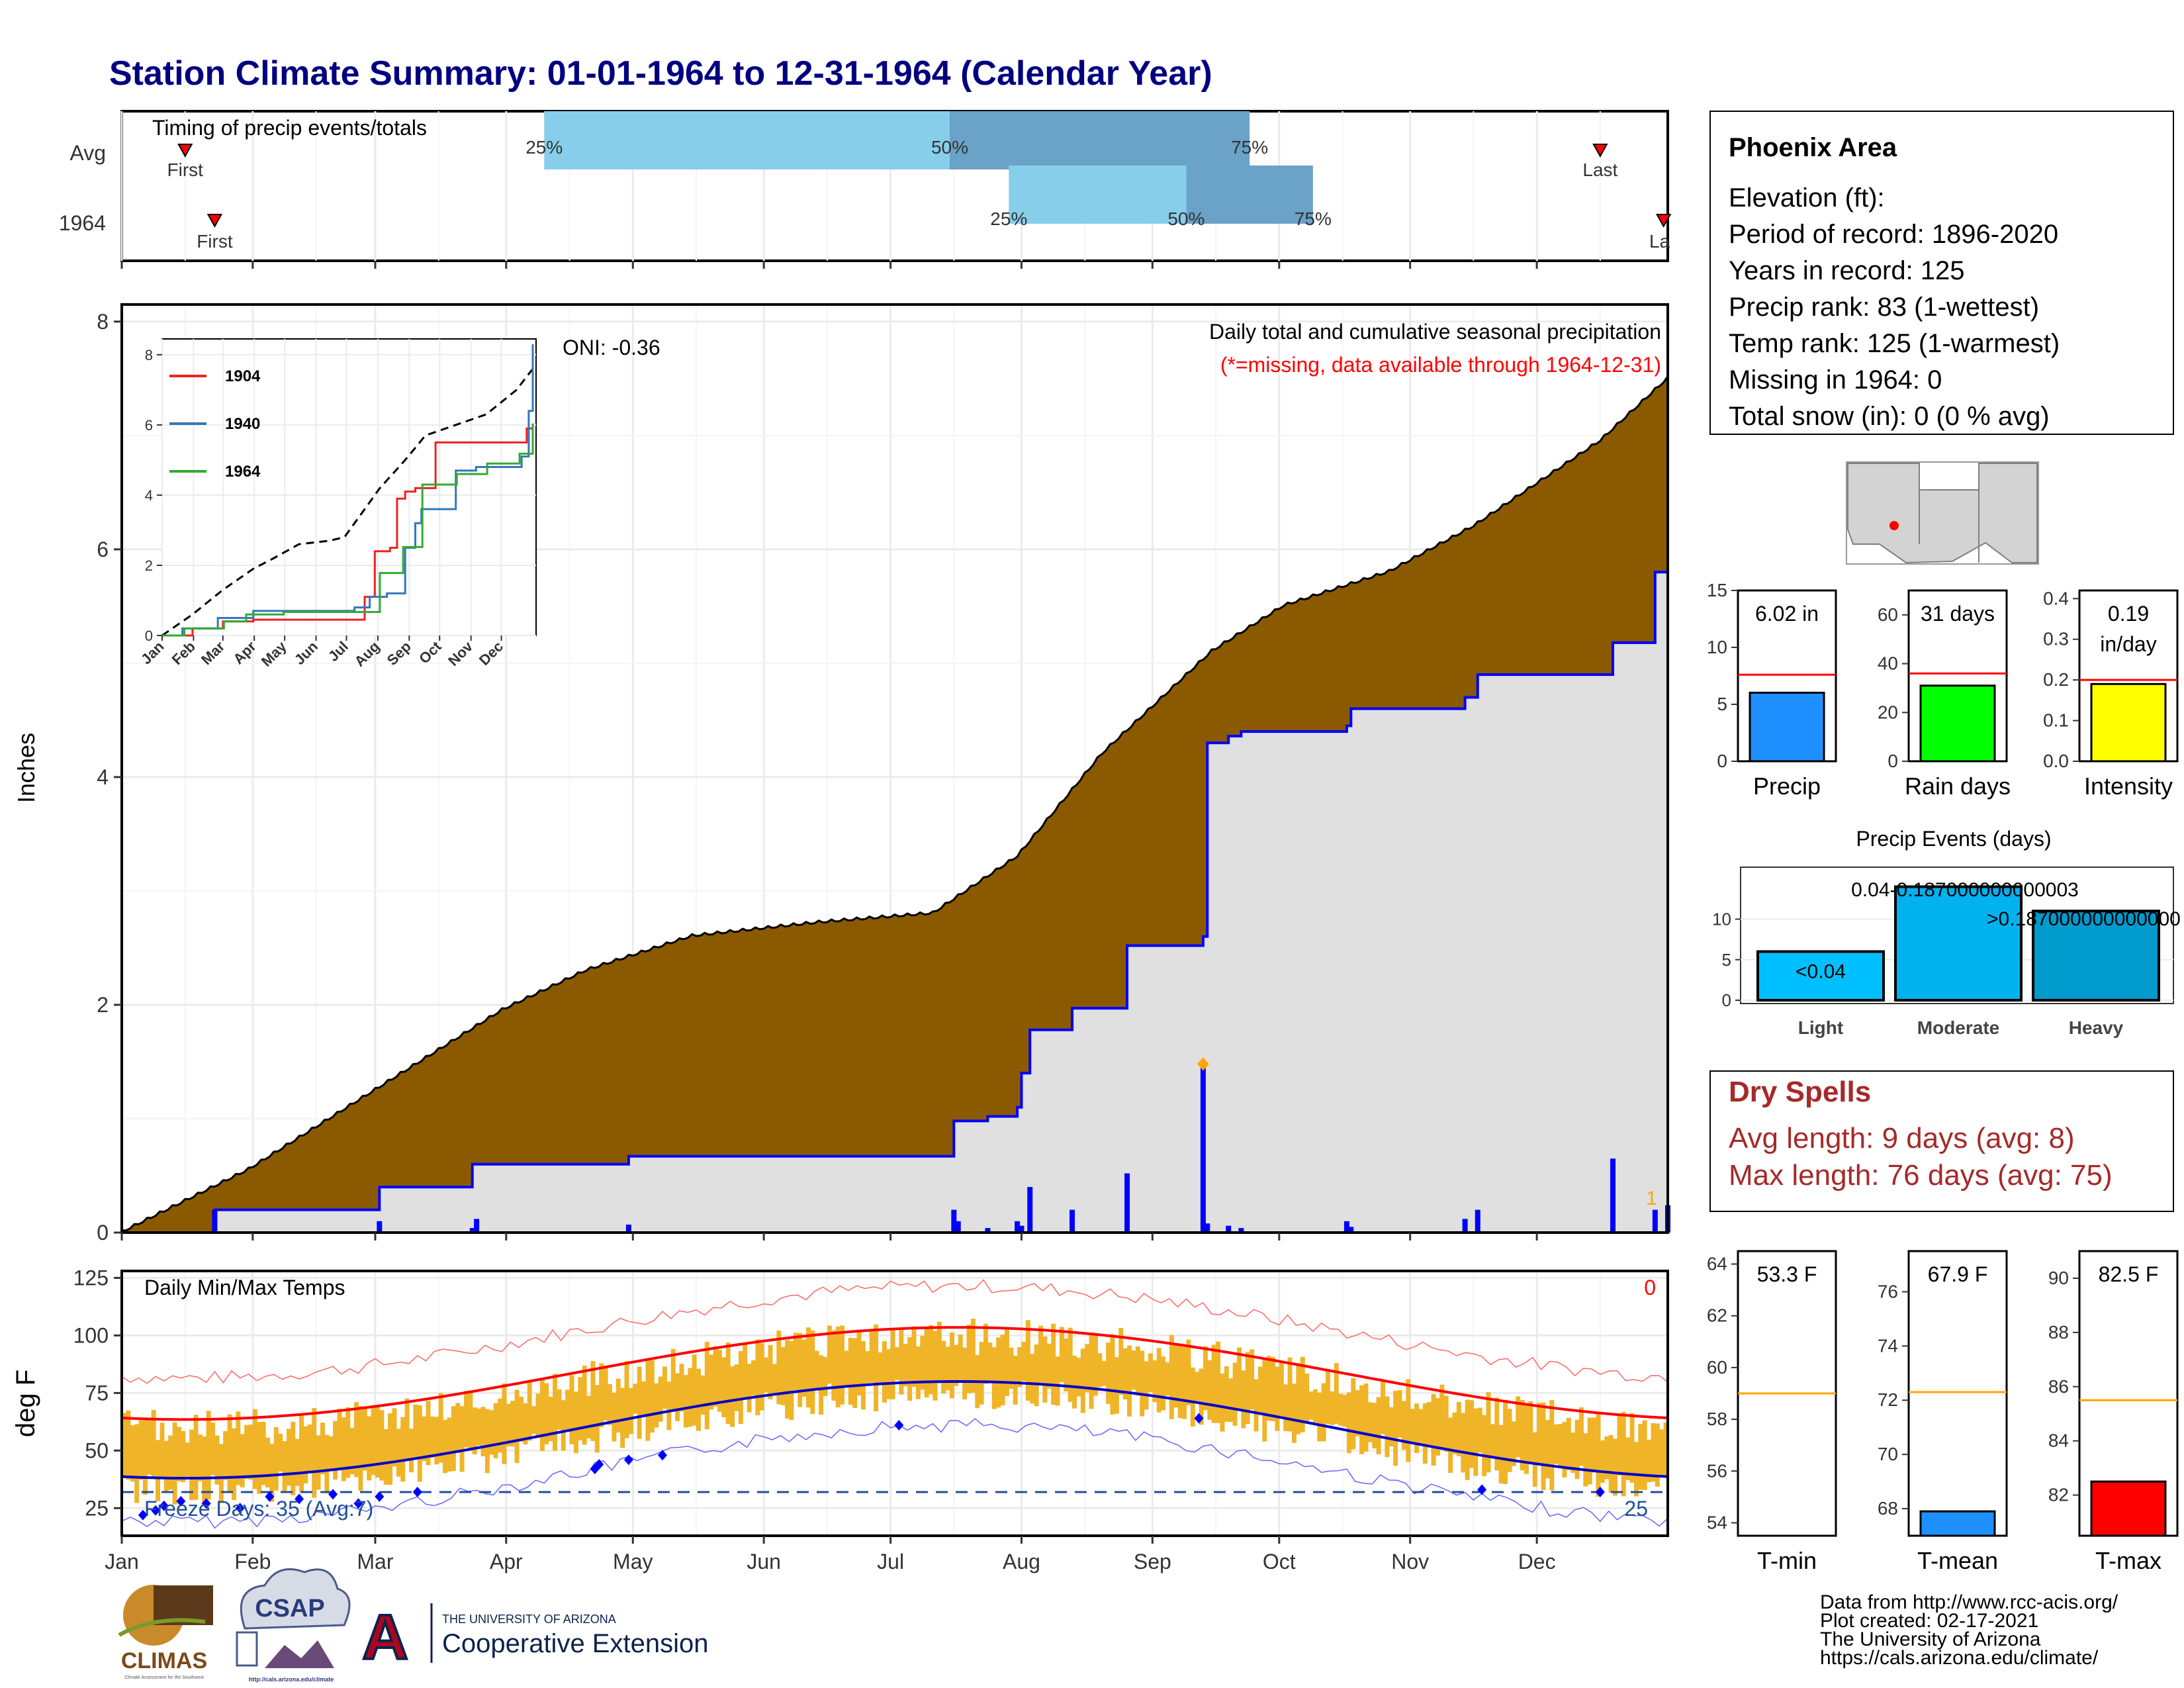 The height and width of the screenshot is (1688, 2184). Describe the element at coordinates (1888, 1291) in the screenshot. I see `tmean-chart-y-tick-label: 76` at that location.